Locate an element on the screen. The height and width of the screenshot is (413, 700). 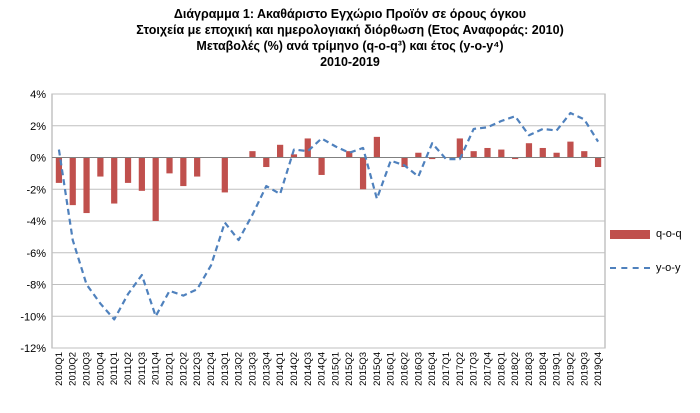
x-tick-label: 2013Q3 is located at coordinates (252, 369).